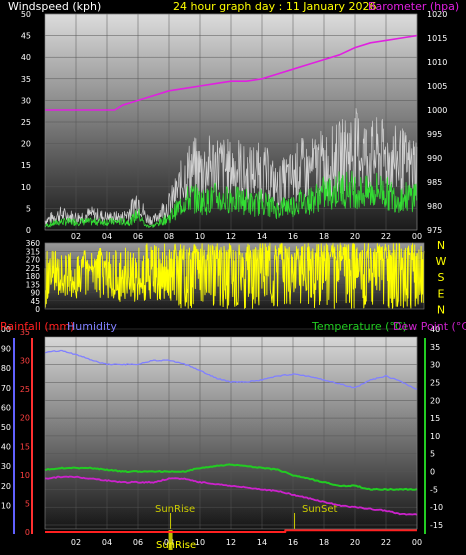 Image resolution: width=466 pixels, height=555 pixels. I want to click on temperature-tick-label: 35, so click(435, 347).